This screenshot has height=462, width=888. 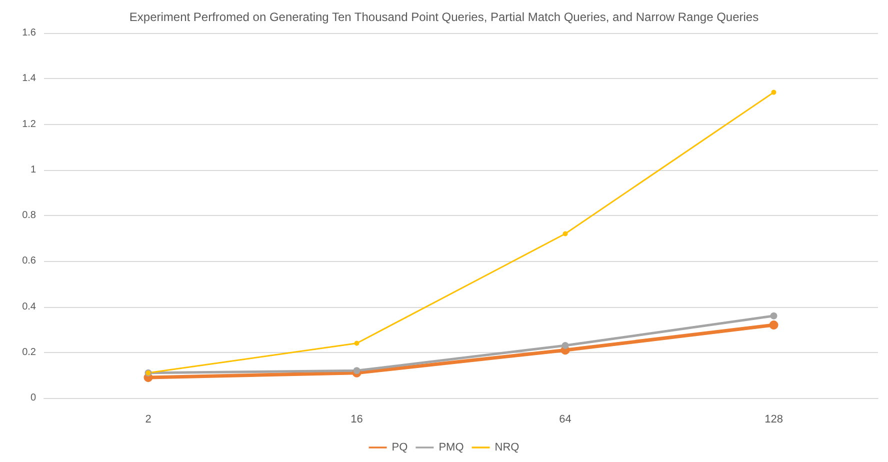 What do you see at coordinates (33, 170) in the screenshot?
I see `y-tick-label: 1` at bounding box center [33, 170].